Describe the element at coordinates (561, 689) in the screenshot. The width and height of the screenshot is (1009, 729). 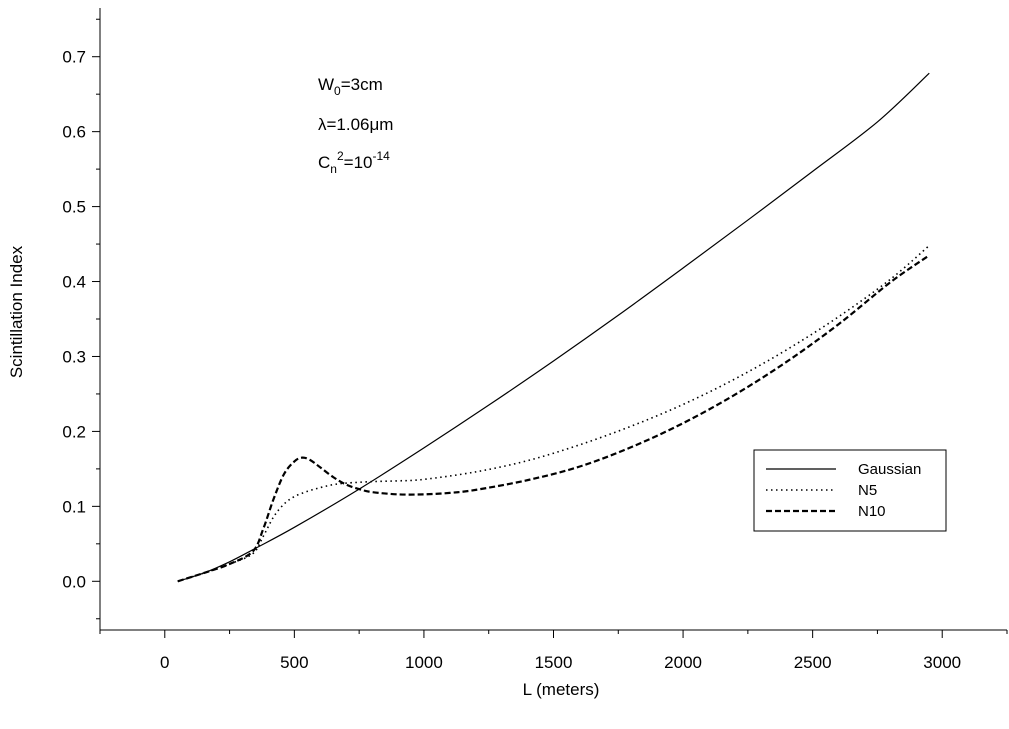
I see `x-axis-label: L (meters)` at that location.